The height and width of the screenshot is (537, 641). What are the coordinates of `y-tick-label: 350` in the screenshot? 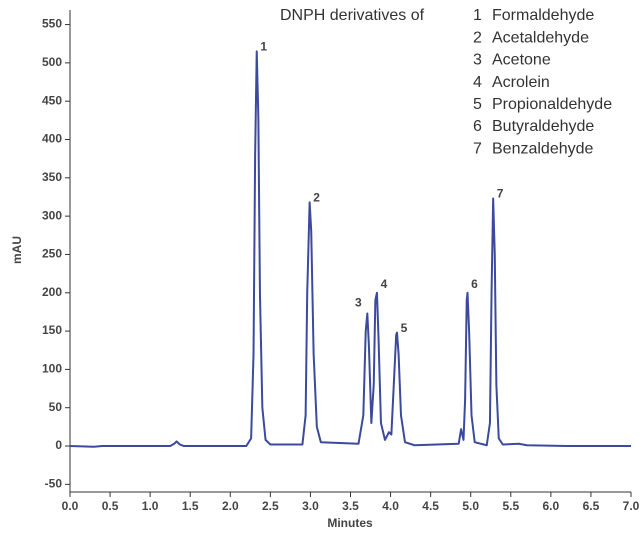 It's located at (52, 177).